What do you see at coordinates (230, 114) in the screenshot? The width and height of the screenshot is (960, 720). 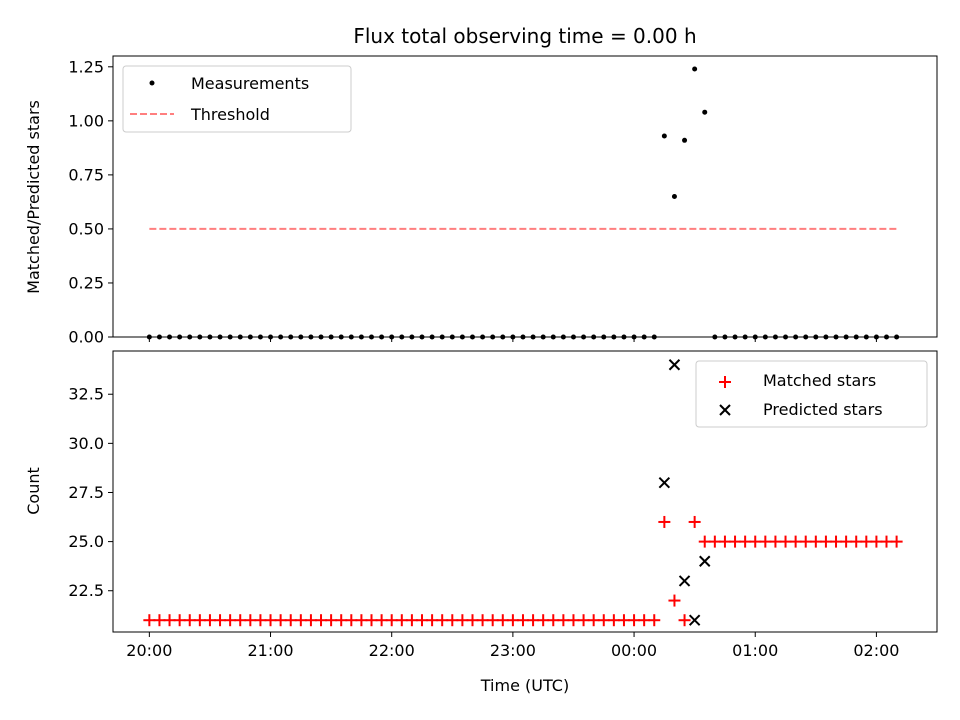 I see `legend-threshold-label: Threshold` at bounding box center [230, 114].